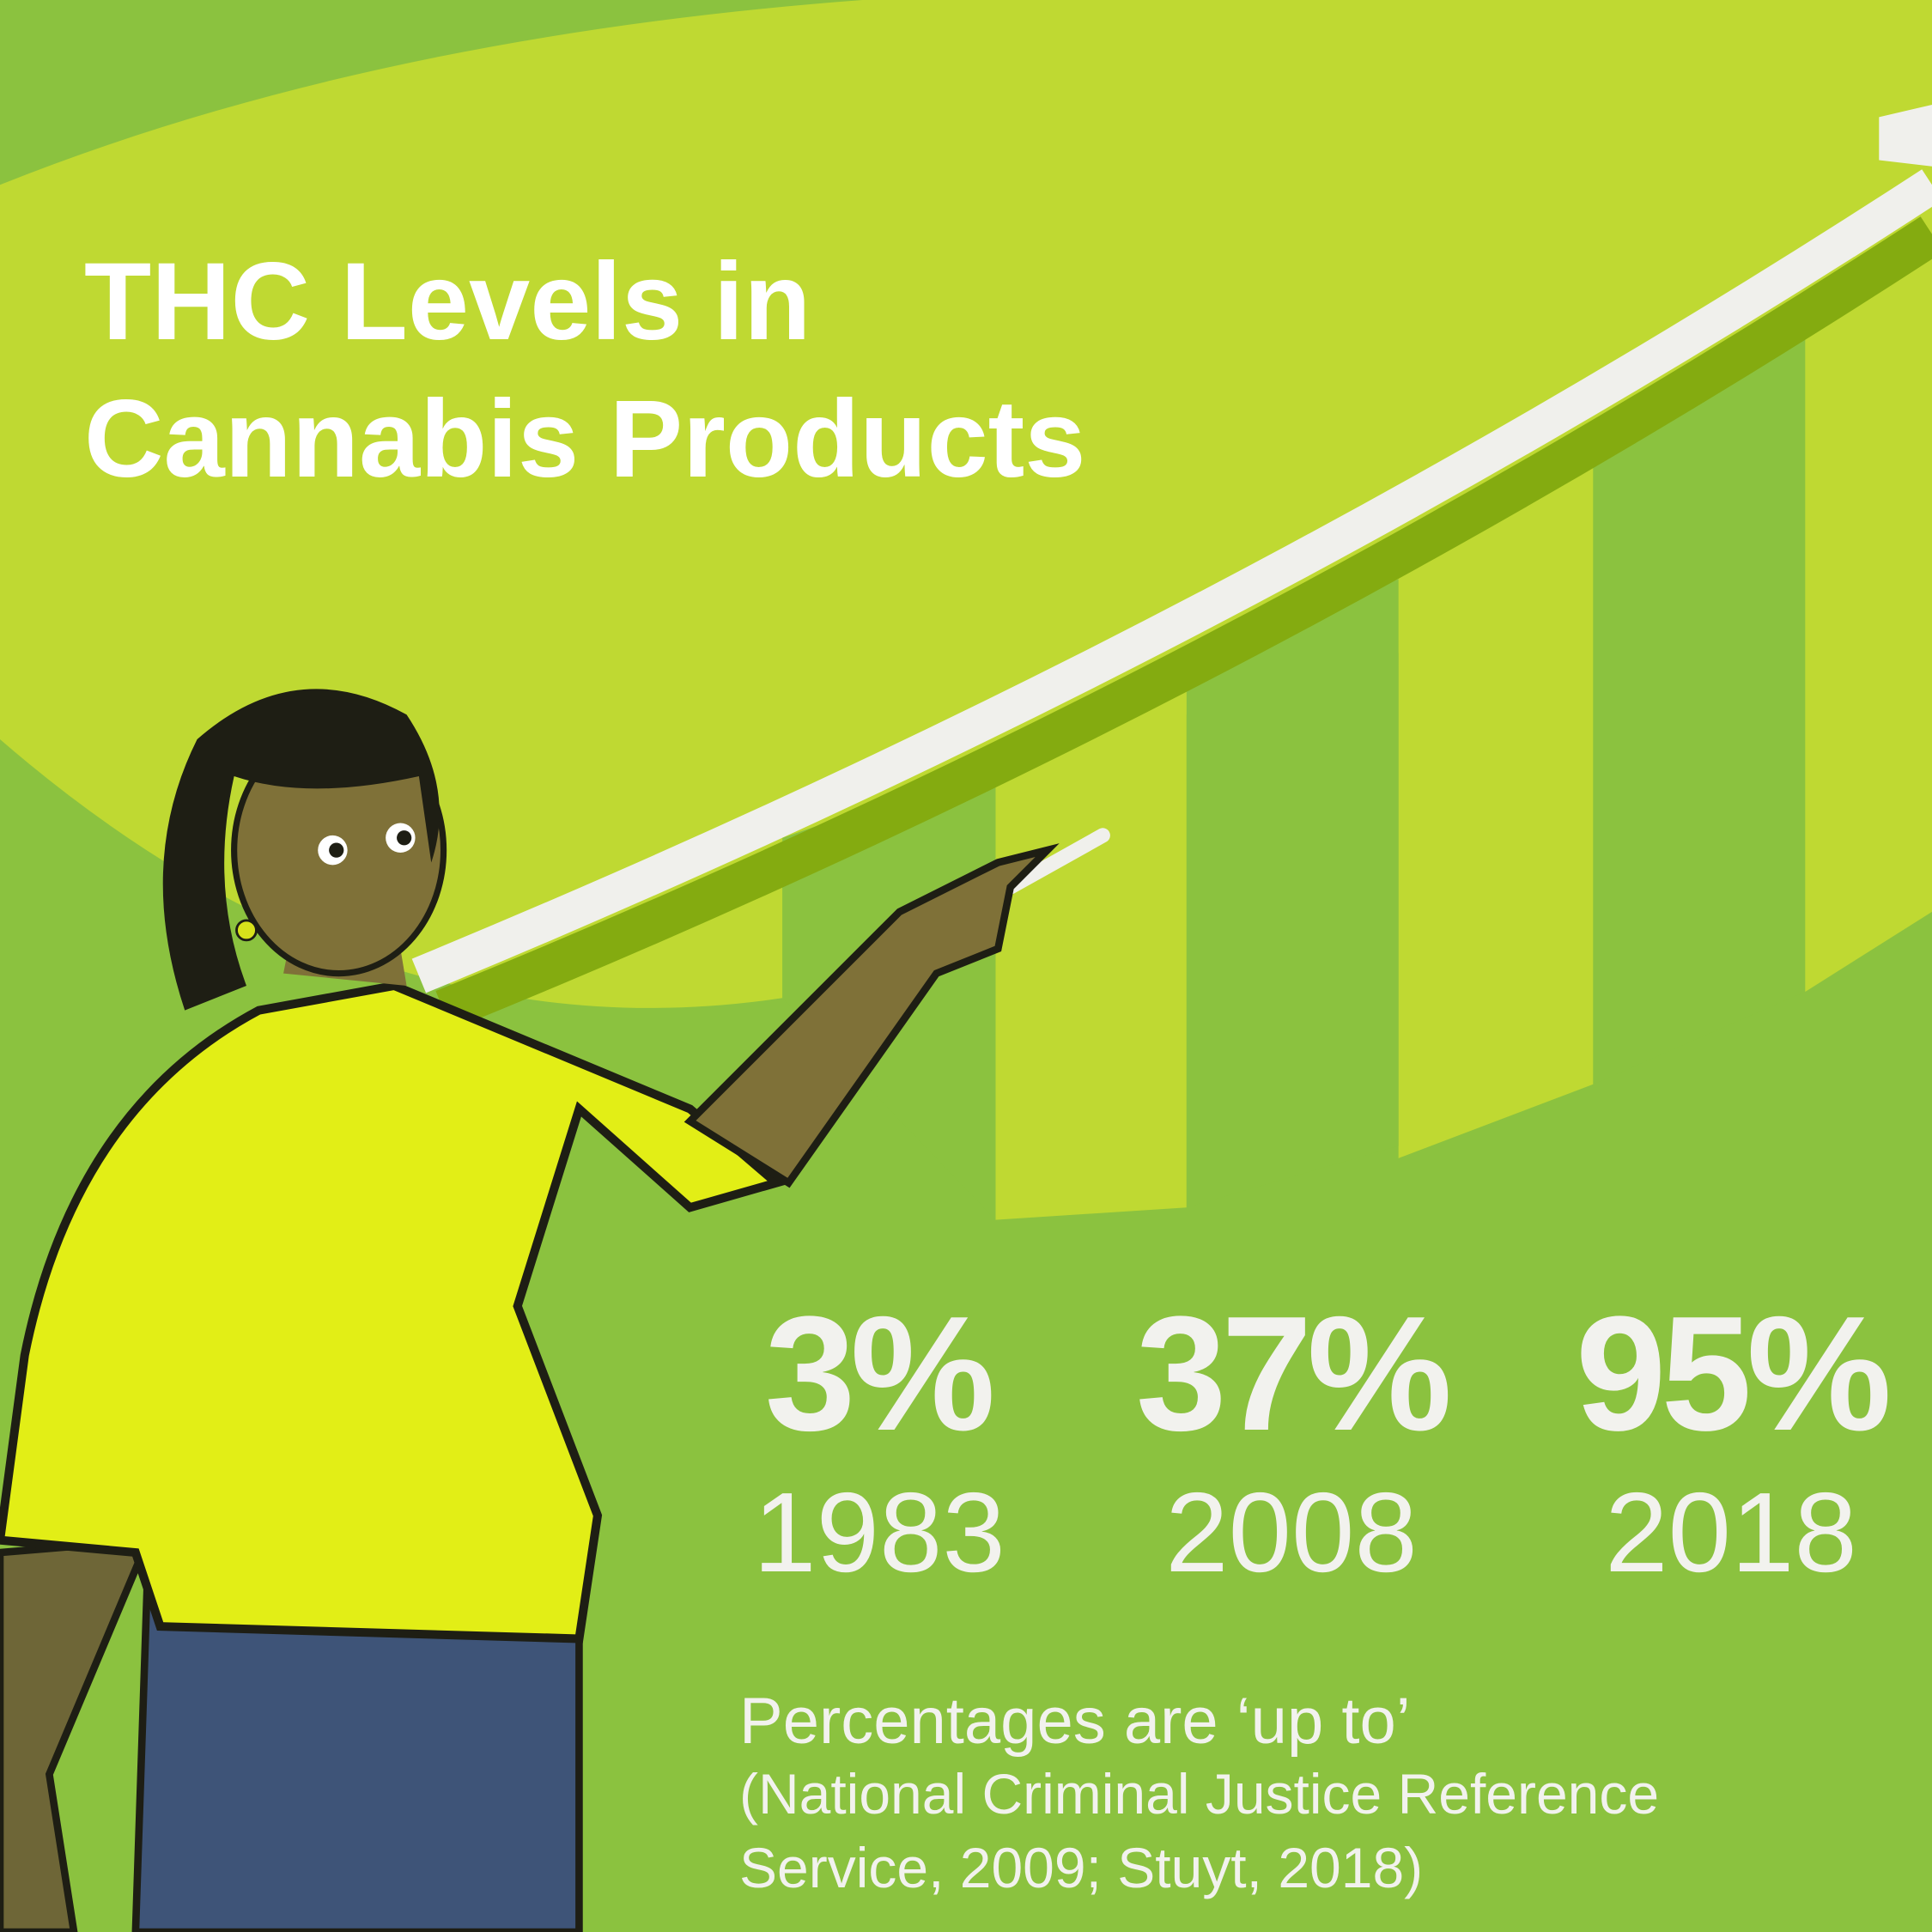  Describe the element at coordinates (878, 1374) in the screenshot. I see `stat-value: 3%` at that location.